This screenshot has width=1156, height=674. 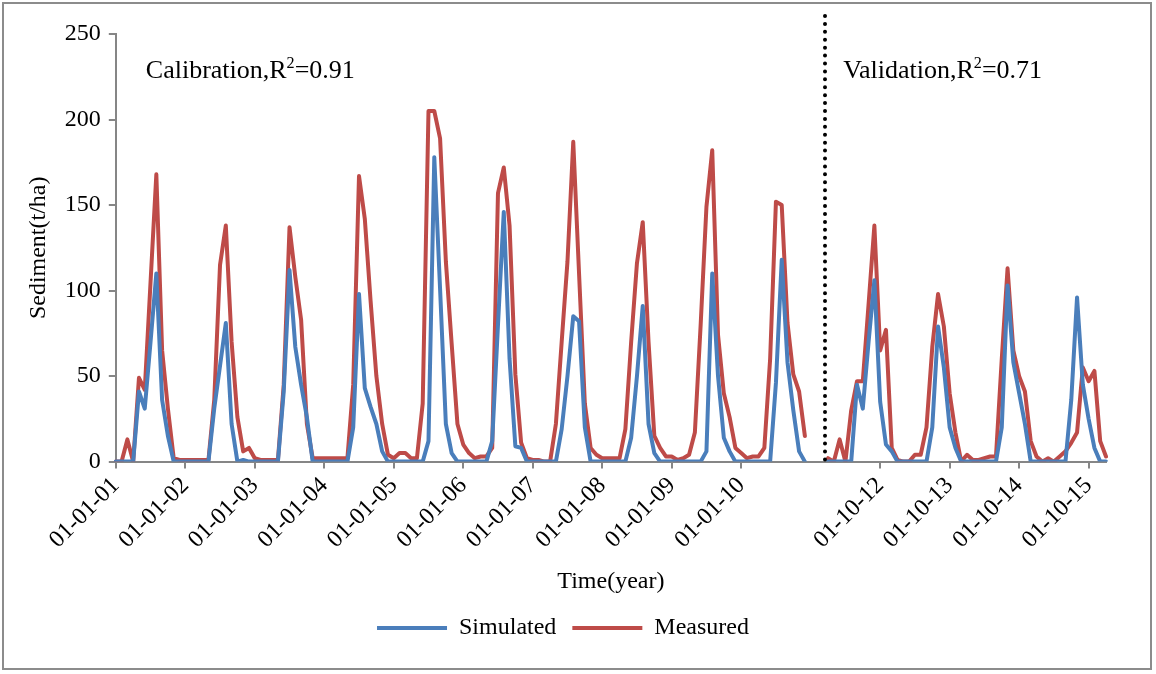 What do you see at coordinates (82, 117) in the screenshot?
I see `y-tick-label: 200` at bounding box center [82, 117].